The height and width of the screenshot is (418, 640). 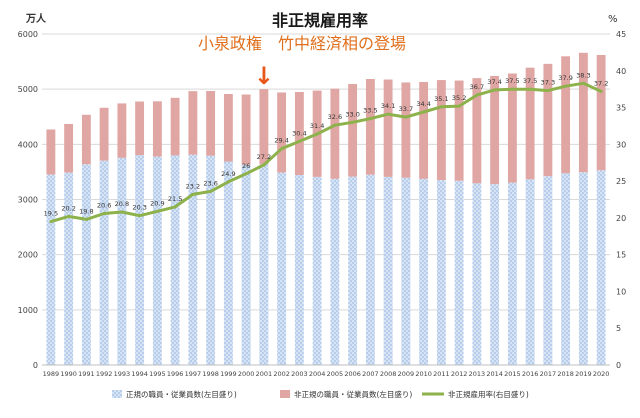 What do you see at coordinates (228, 374) in the screenshot?
I see `x-tick-label: 1999` at bounding box center [228, 374].